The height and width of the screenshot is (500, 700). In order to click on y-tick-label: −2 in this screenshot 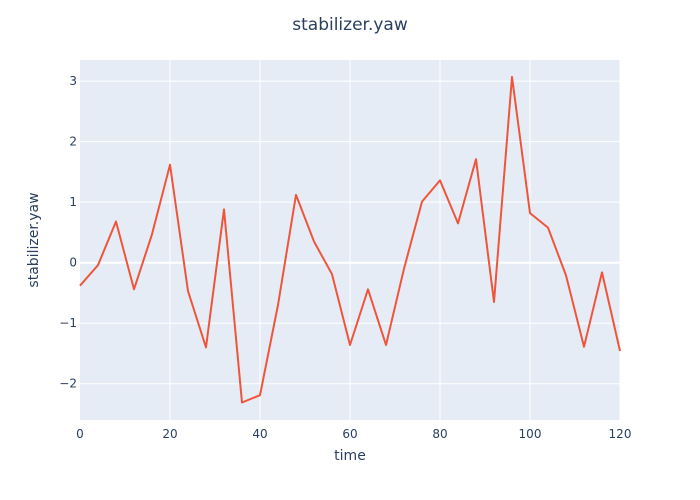, I will do `click(68, 384)`.